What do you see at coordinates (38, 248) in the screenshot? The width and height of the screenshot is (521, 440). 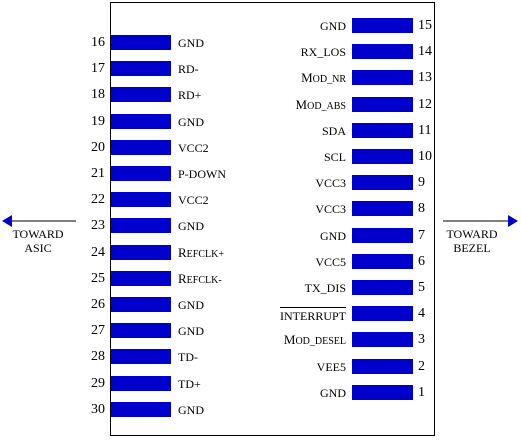 I see `toward-asic-line2: ASIC` at bounding box center [38, 248].